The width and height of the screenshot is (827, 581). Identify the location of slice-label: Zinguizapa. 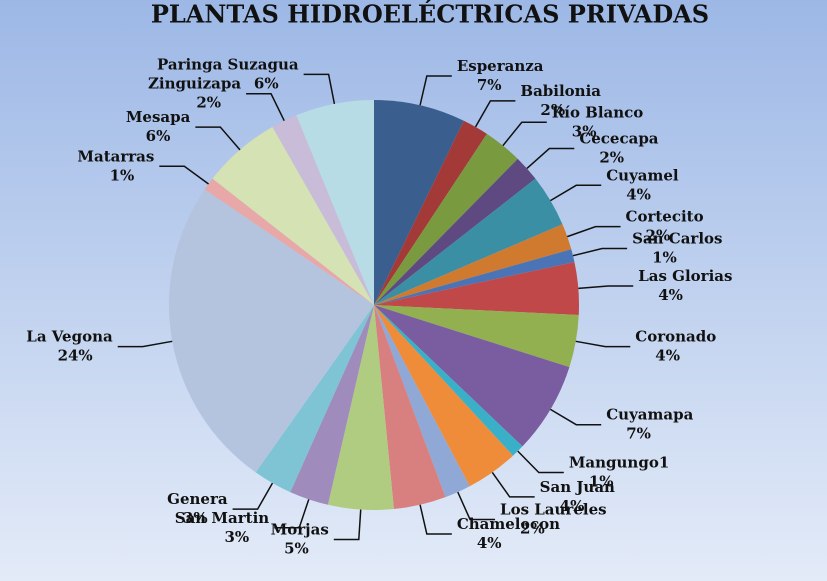
(194, 84).